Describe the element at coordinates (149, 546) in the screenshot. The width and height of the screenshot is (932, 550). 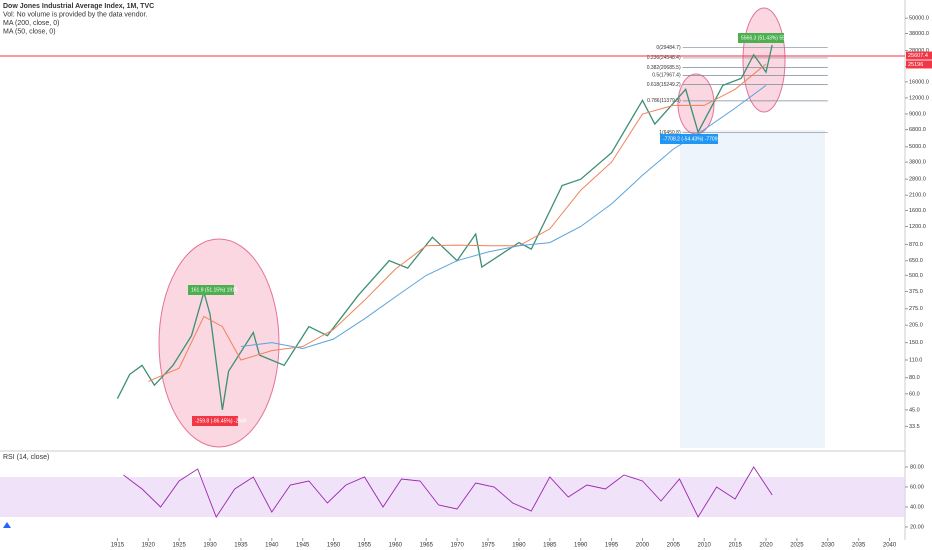
I see `x-tick-label: 1920` at that location.